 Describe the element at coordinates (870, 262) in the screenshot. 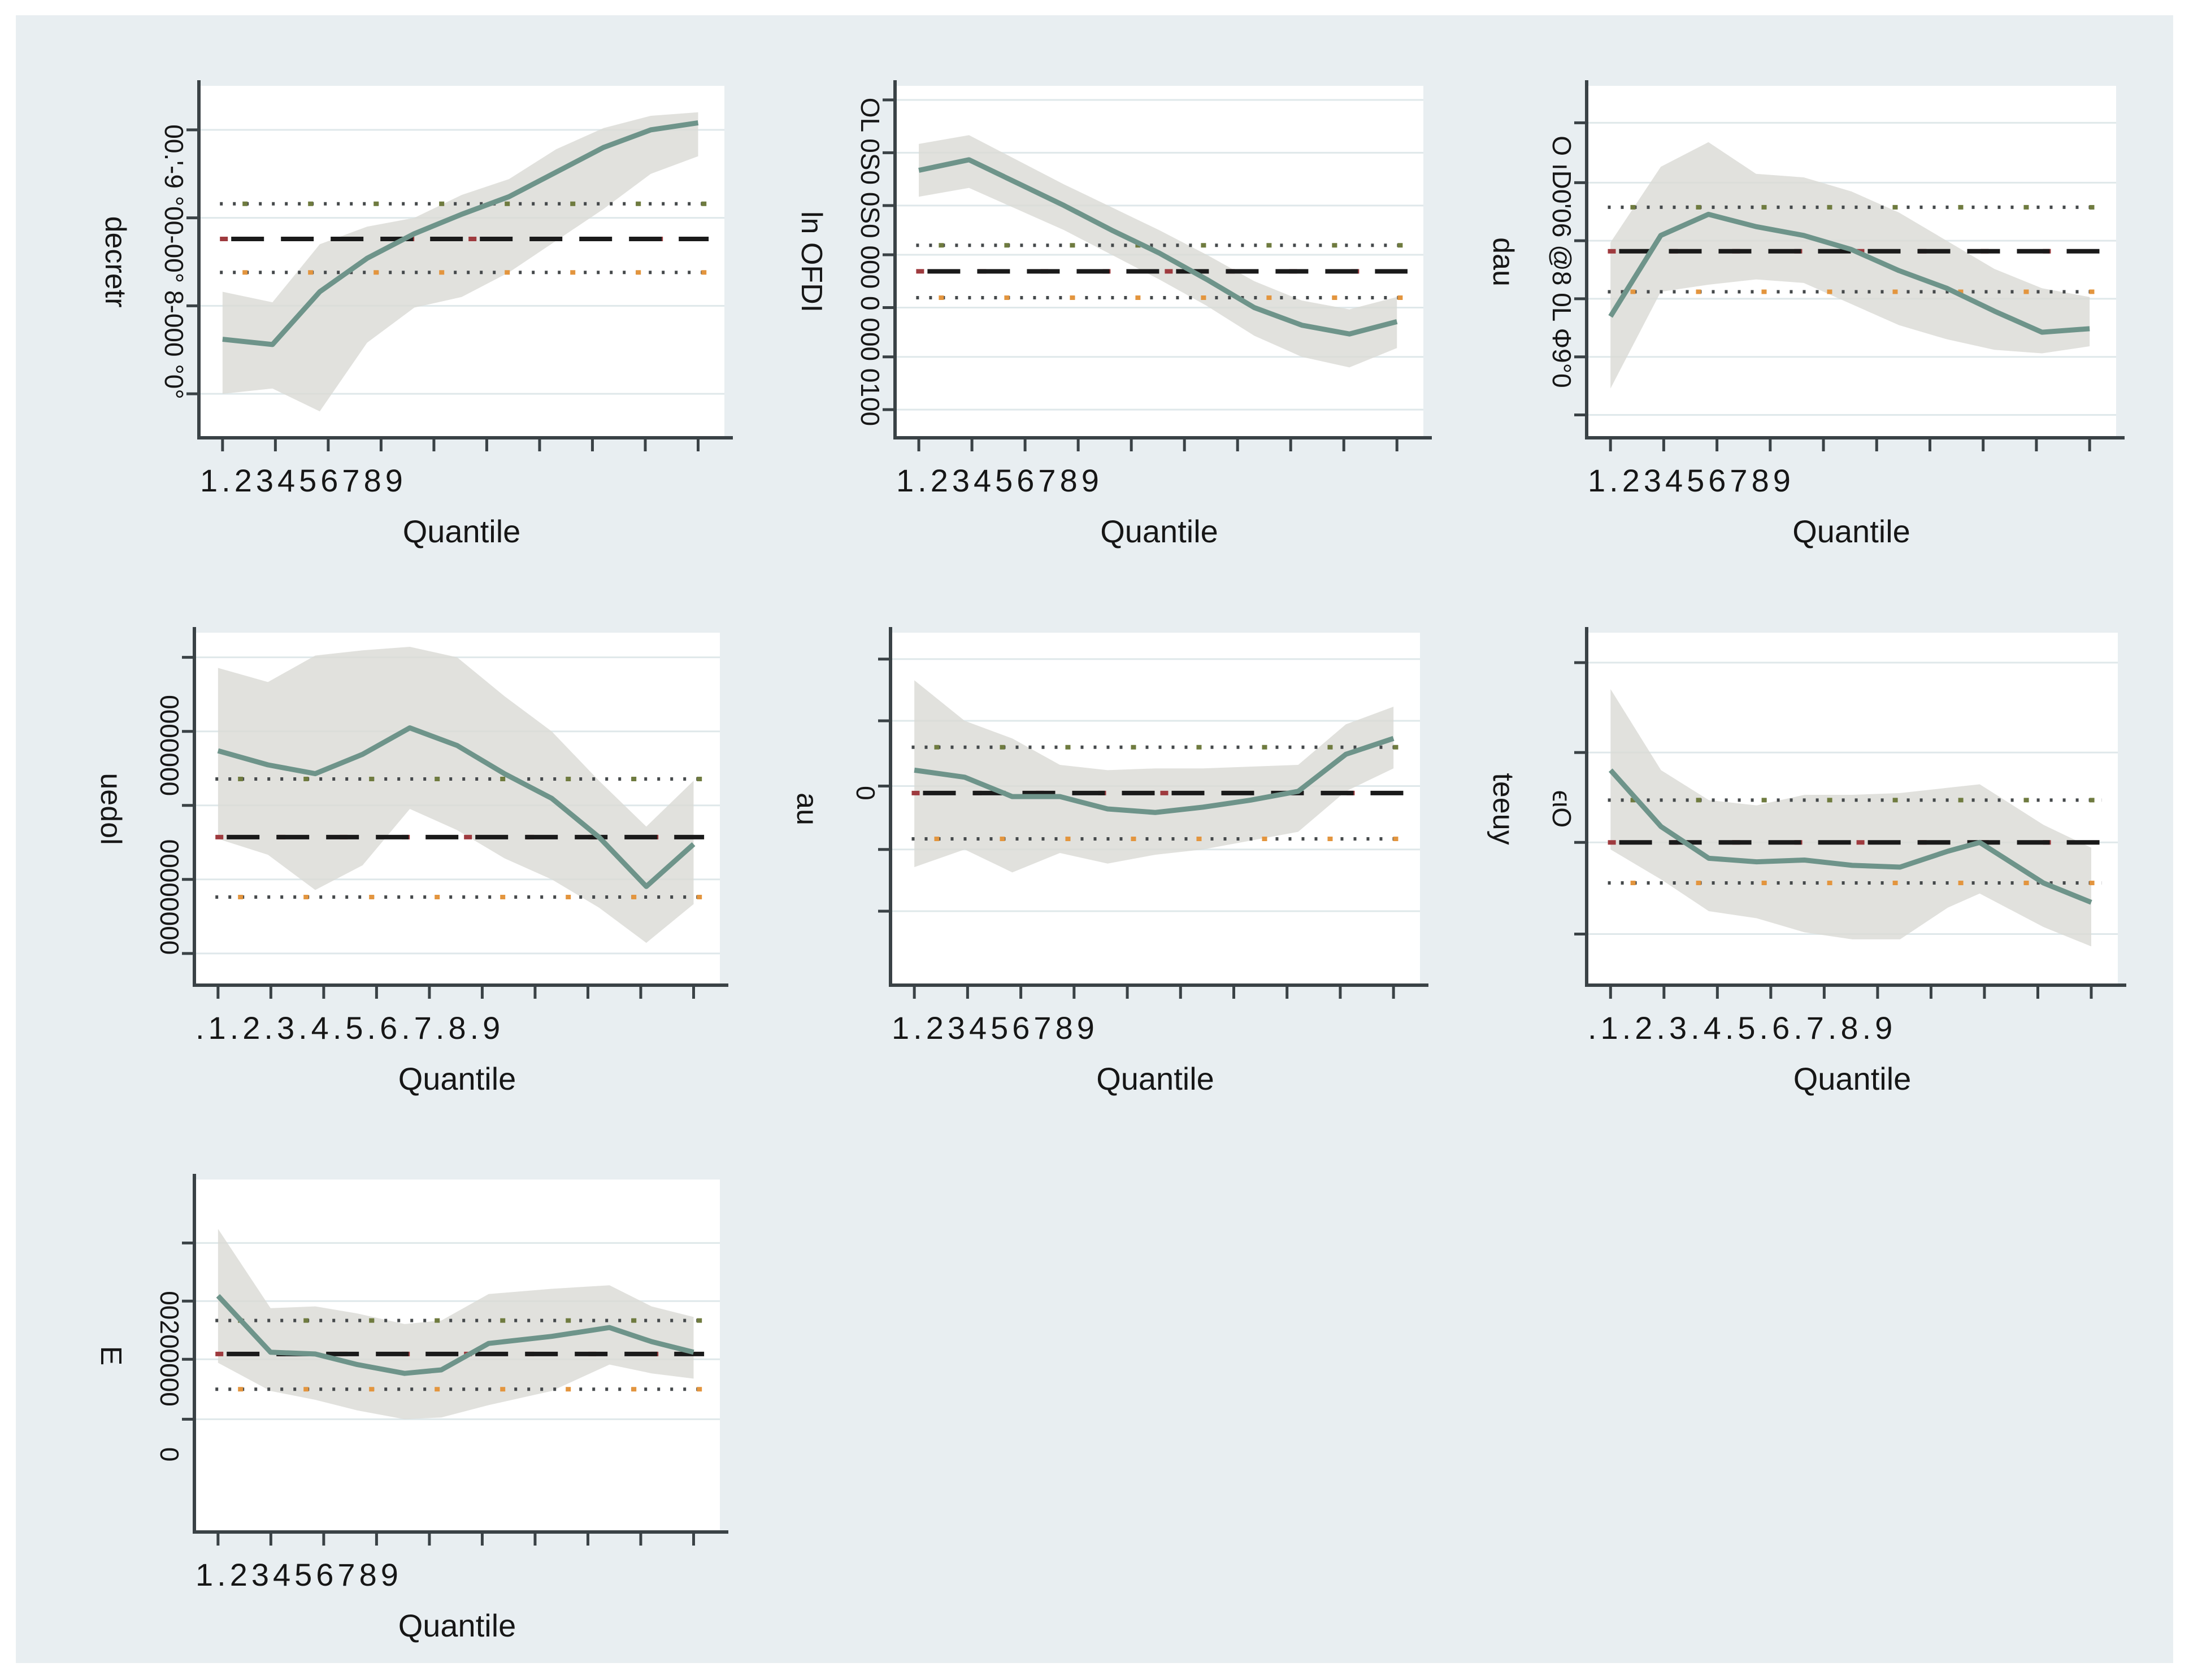

I see `y-tick-labels: OL 0S0 0S0 000 0 000 0100` at that location.